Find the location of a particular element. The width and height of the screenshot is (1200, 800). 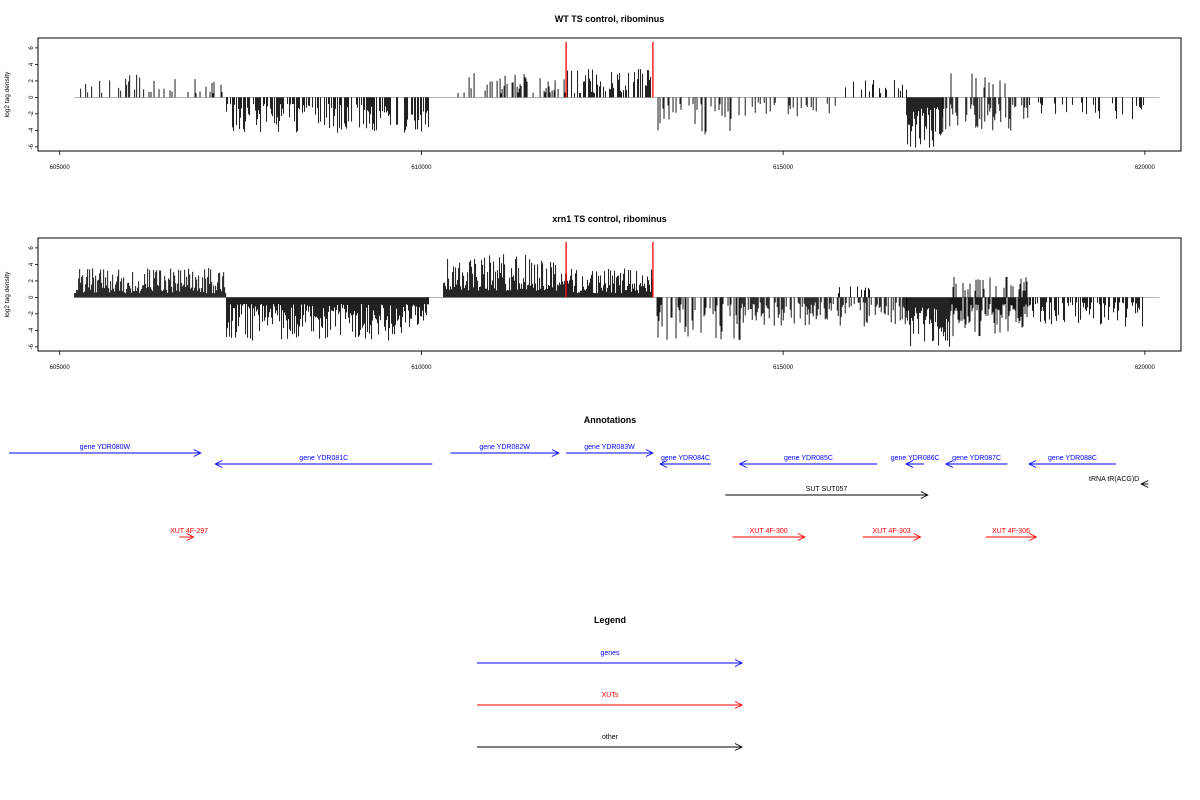

legend-label: genes is located at coordinates (610, 653).